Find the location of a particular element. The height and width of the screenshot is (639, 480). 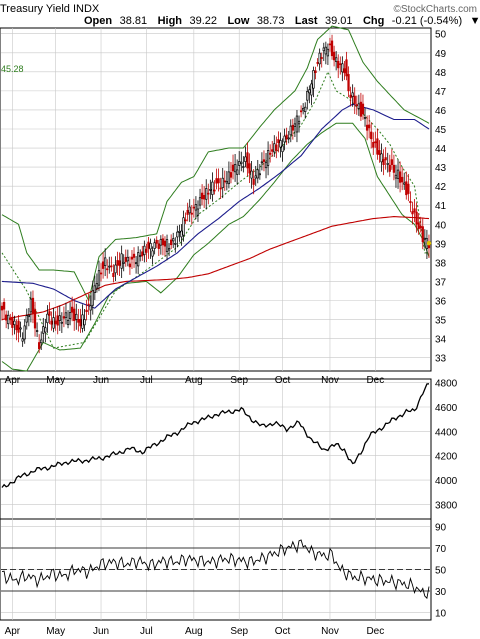

oscillator-line is located at coordinates (215, 569).